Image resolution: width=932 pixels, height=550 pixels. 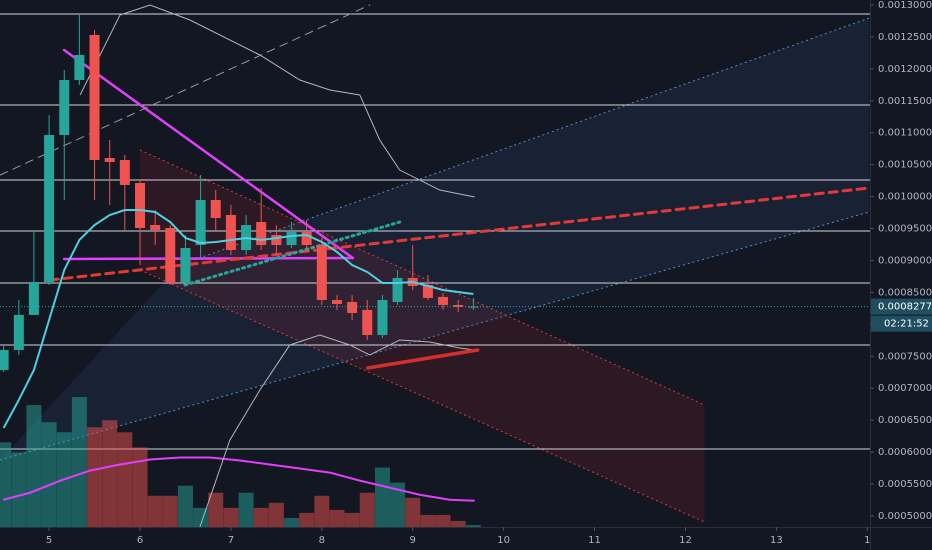 What do you see at coordinates (322, 540) in the screenshot?
I see `x-tick-label: 8` at bounding box center [322, 540].